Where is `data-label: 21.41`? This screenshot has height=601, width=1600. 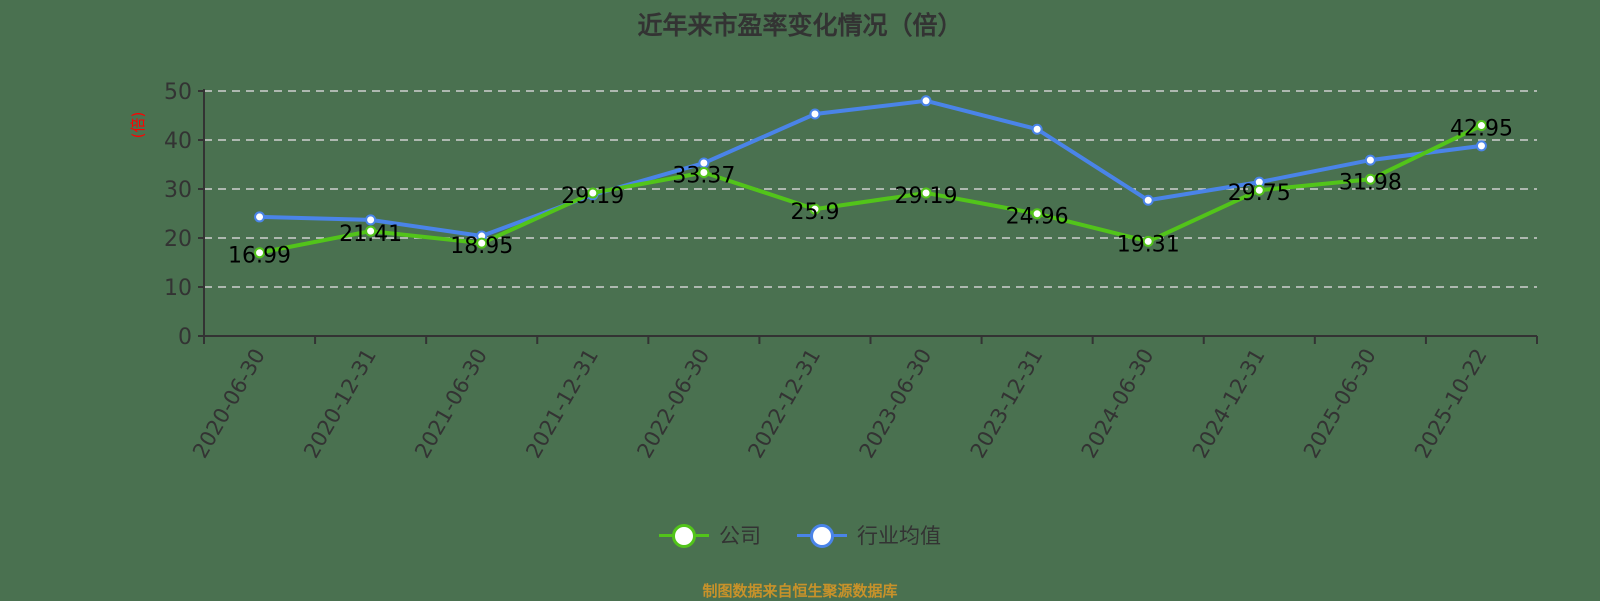 data-label: 21.41 is located at coordinates (370, 234).